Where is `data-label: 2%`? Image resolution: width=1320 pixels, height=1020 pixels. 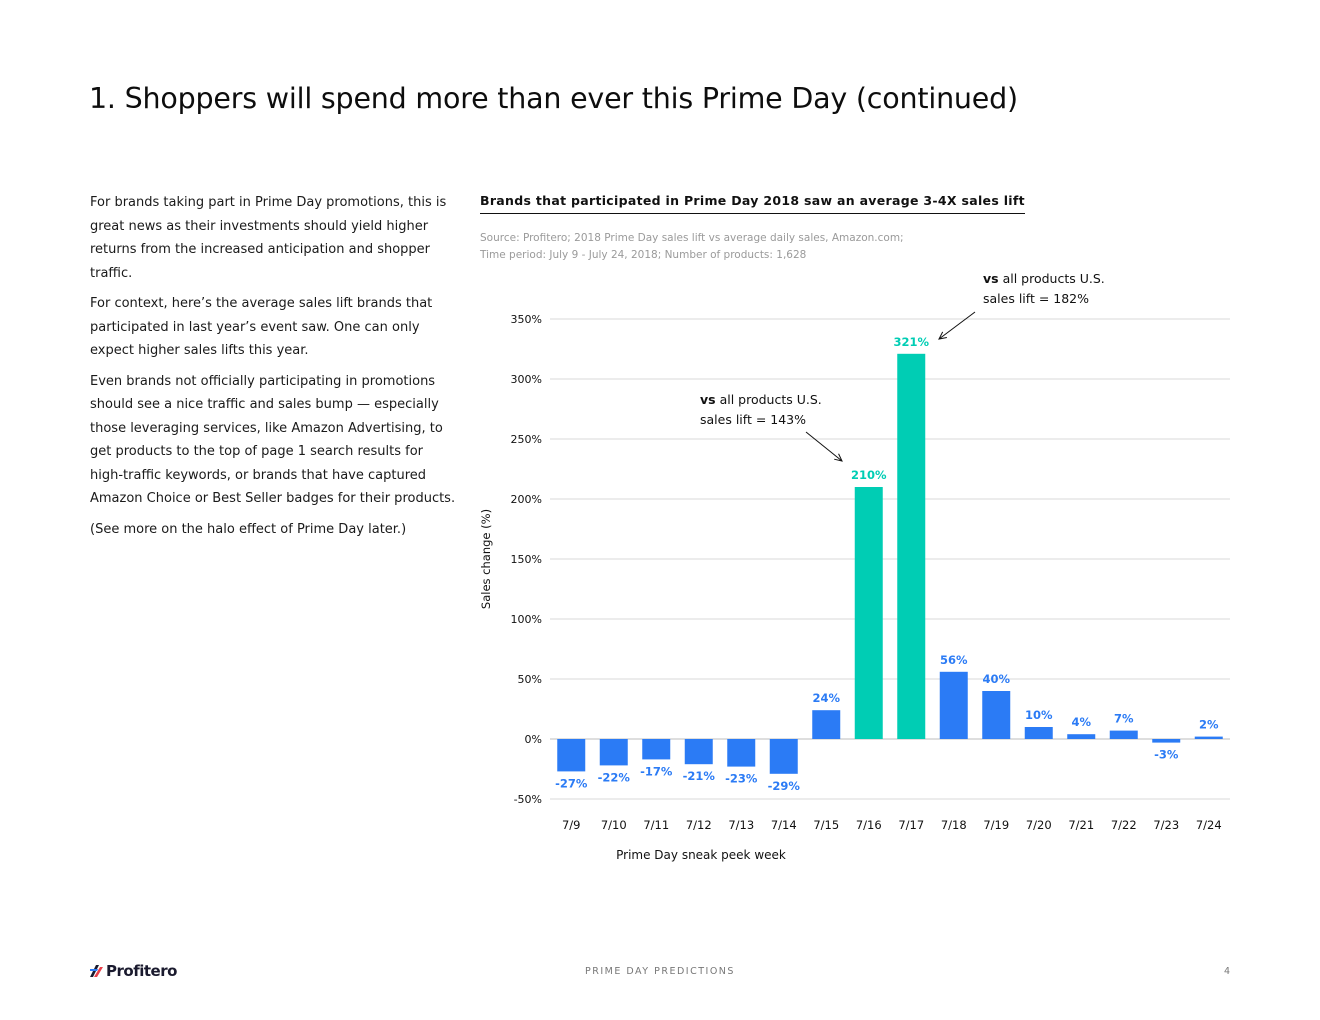
data-label: 2% is located at coordinates (1209, 725).